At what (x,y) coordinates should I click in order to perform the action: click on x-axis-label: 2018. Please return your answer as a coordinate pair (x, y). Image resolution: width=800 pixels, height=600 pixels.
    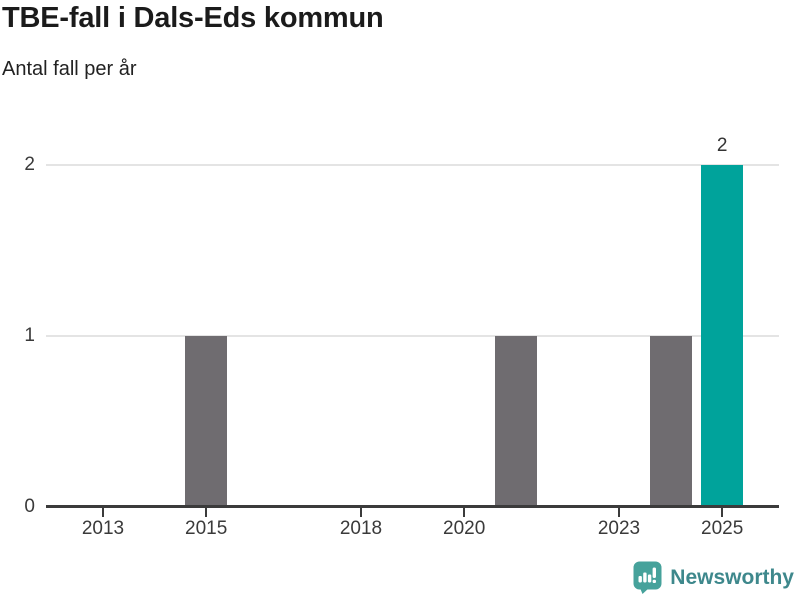
    Looking at the image, I should click on (361, 528).